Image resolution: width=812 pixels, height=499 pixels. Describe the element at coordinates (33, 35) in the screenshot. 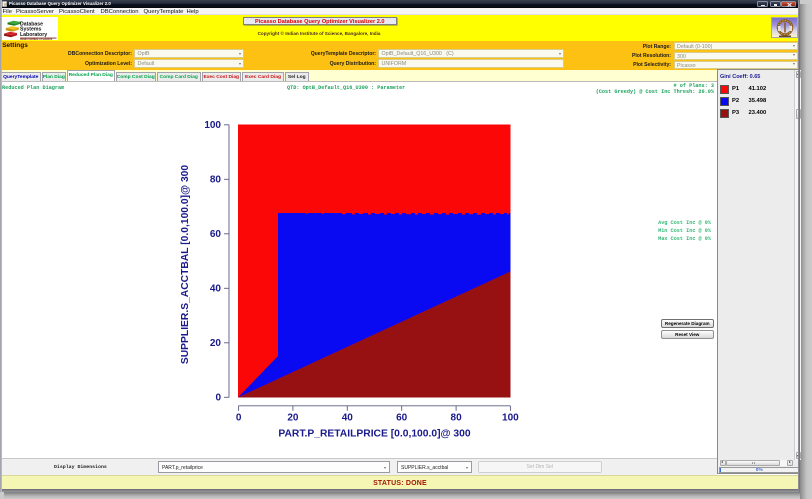

I see `svg-text: Laboratory` at that location.